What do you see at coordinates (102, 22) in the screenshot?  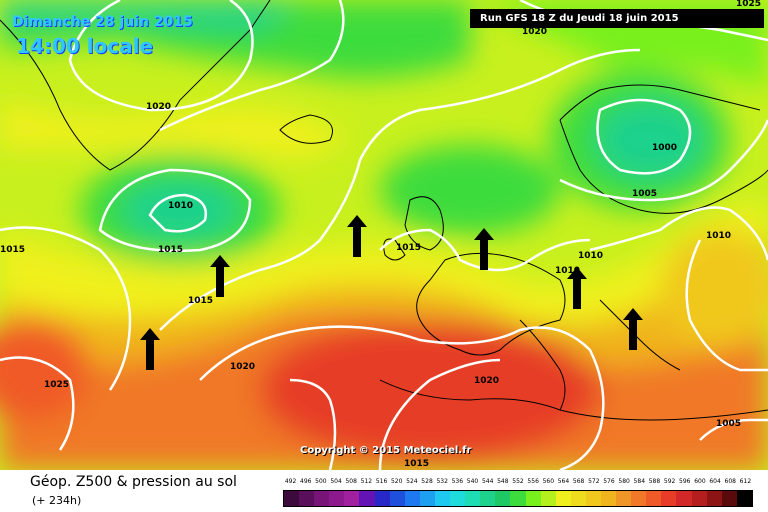 I see `forecast-date: Dimanche 28 juin 2015` at bounding box center [102, 22].